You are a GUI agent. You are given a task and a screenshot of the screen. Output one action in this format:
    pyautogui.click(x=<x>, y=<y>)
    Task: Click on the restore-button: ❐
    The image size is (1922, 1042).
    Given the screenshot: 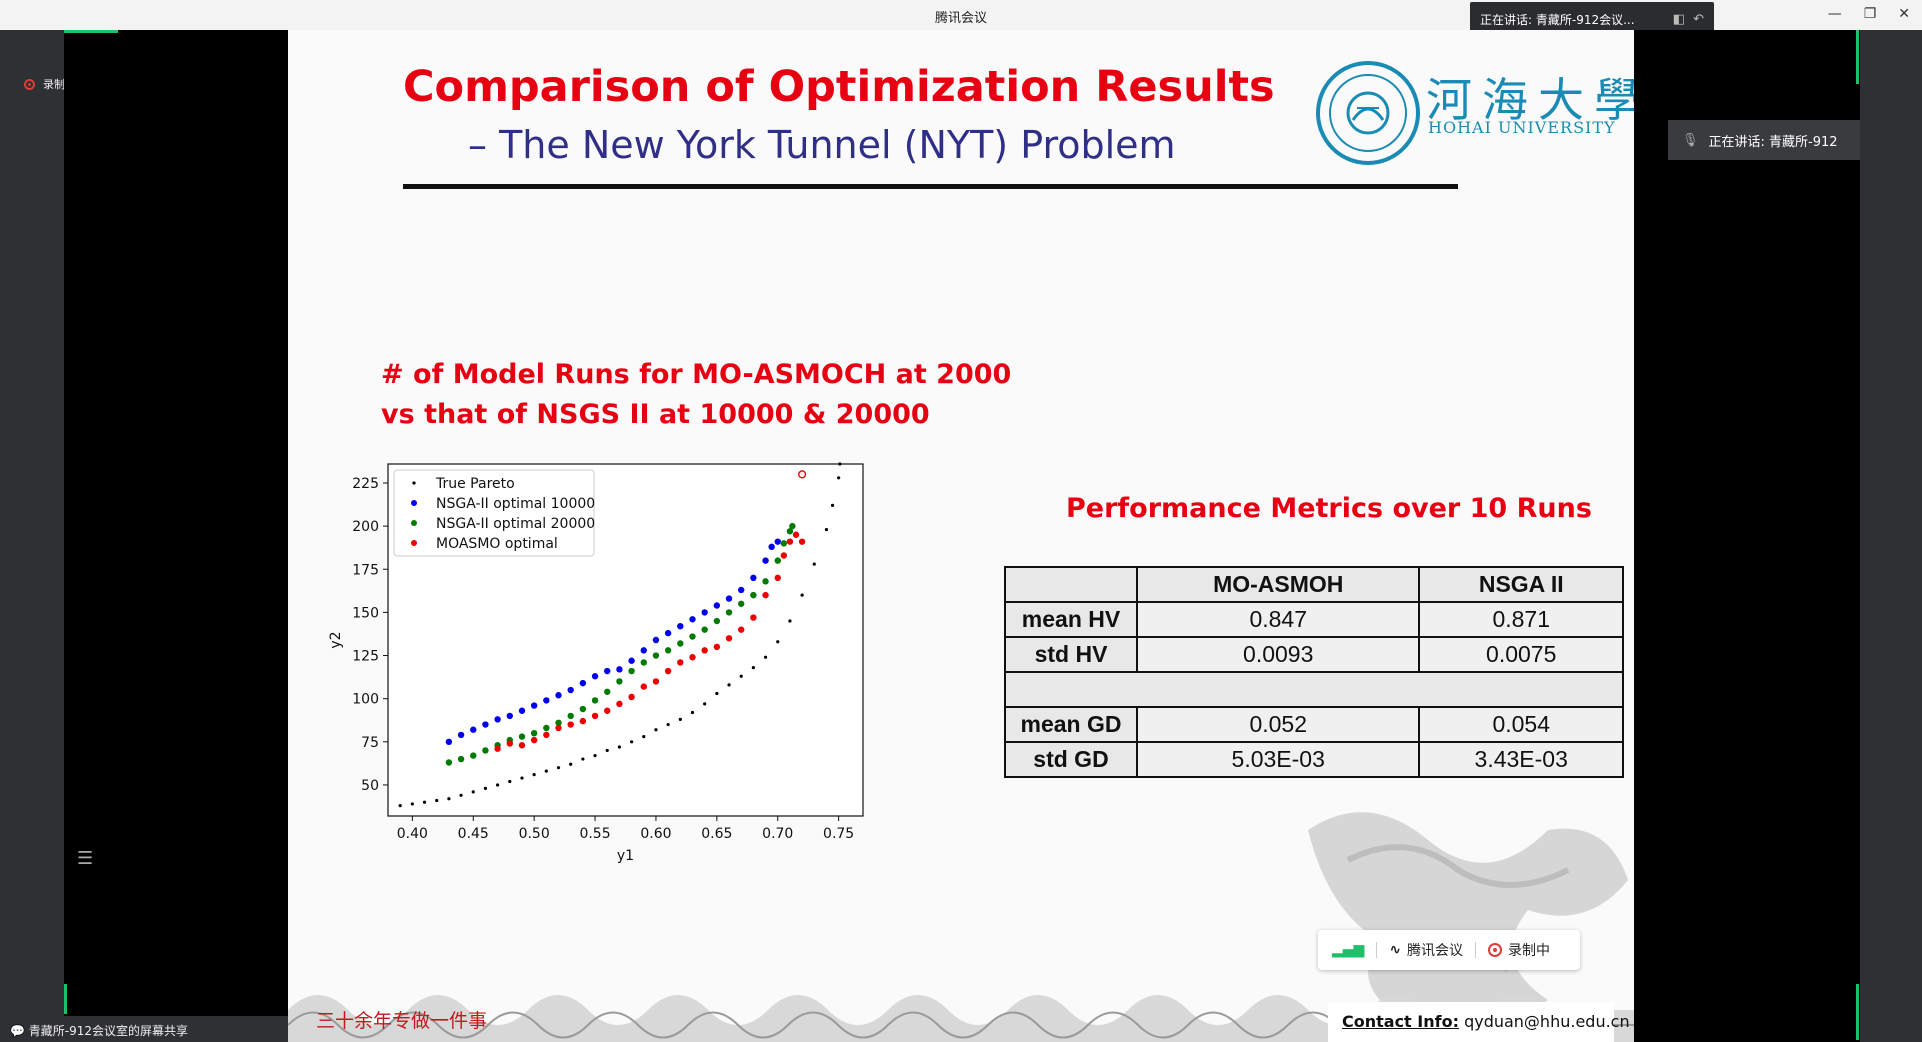 What is the action you would take?
    pyautogui.click(x=1870, y=14)
    